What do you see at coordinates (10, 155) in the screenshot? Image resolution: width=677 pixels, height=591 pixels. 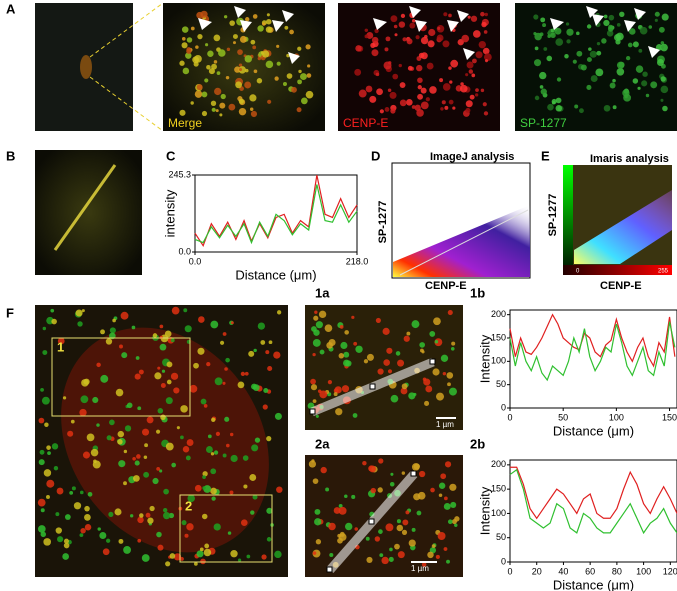 I see `panel-label: B` at bounding box center [10, 155].